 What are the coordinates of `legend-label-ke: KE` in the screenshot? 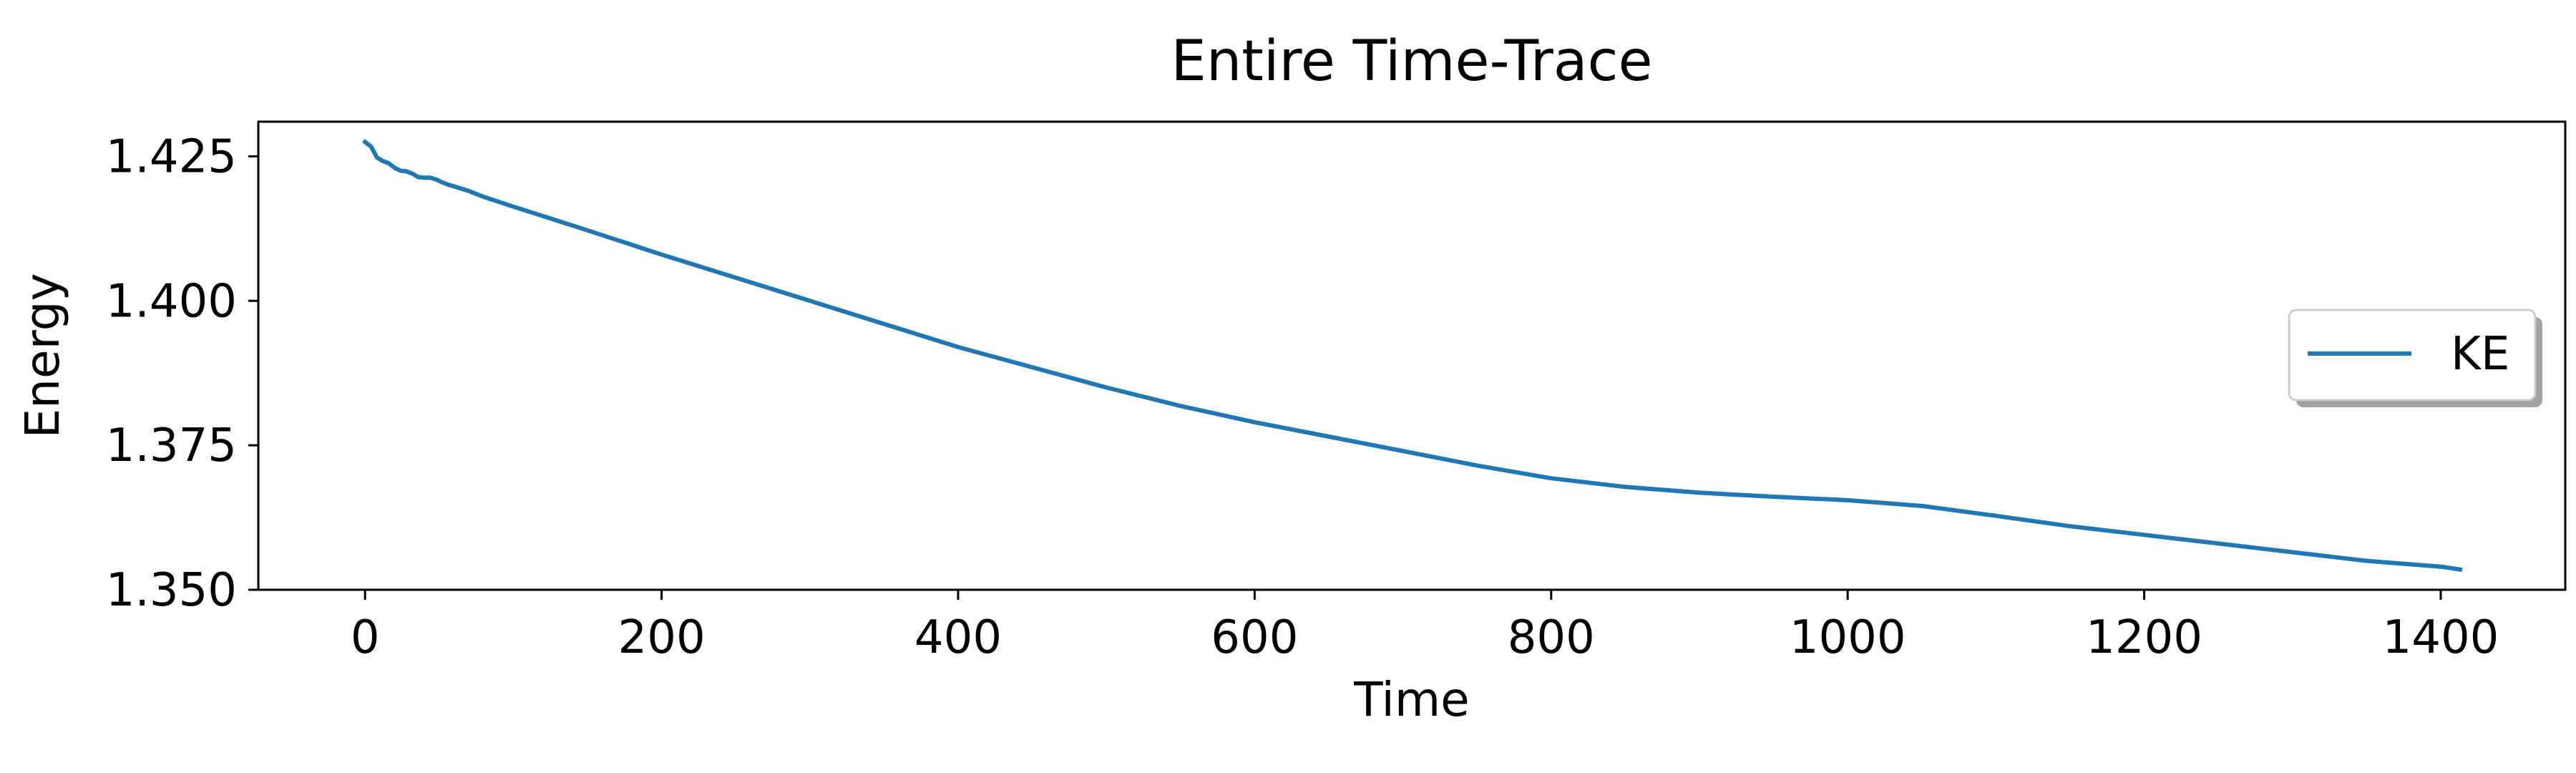 It's located at (2480, 354).